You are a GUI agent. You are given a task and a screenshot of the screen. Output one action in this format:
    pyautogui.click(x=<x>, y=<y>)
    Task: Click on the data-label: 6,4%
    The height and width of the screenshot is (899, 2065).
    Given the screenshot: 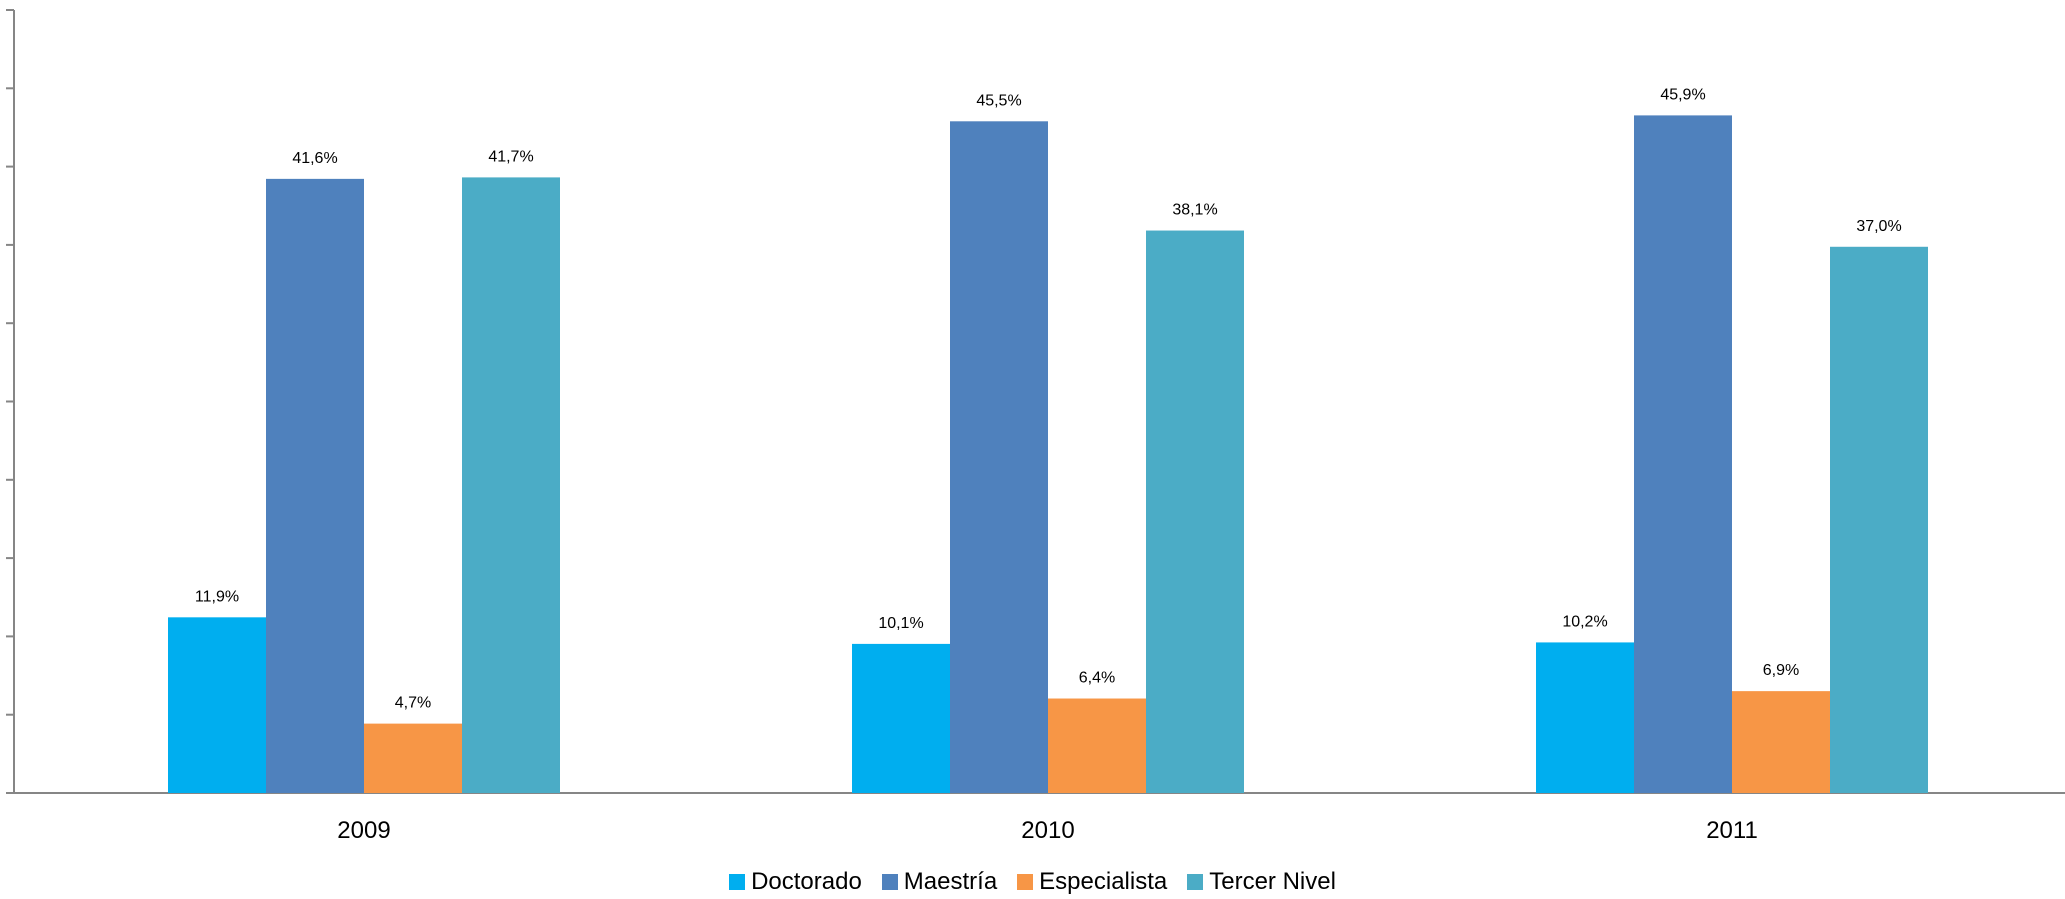 What is the action you would take?
    pyautogui.click(x=1097, y=678)
    